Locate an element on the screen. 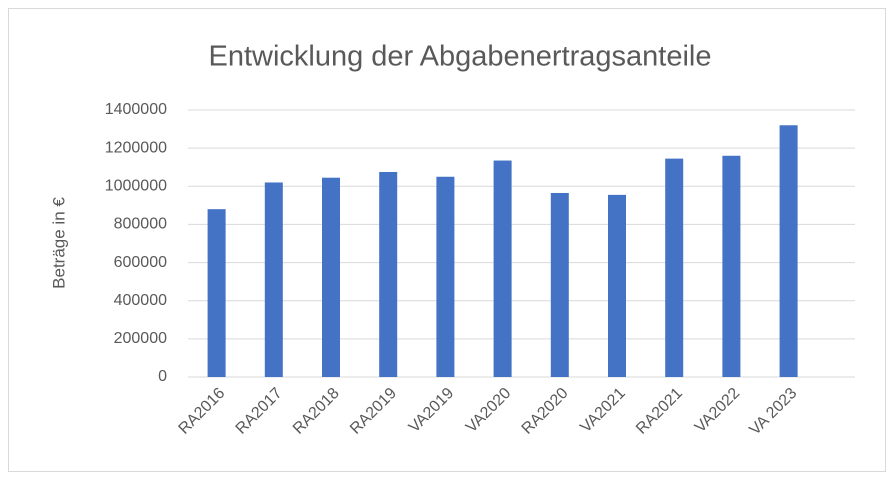 Image resolution: width=894 pixels, height=480 pixels. y-axis-label: Beträge in € is located at coordinates (58, 243).